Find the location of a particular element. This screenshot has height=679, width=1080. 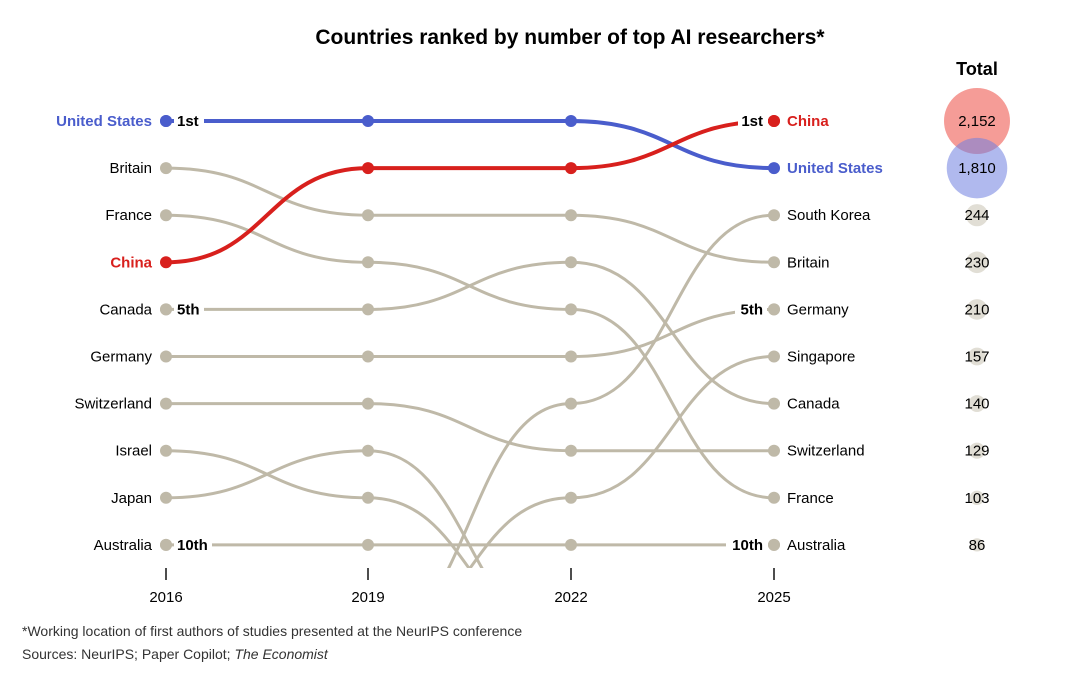

marker-bg-right-10th is located at coordinates (747, 544).